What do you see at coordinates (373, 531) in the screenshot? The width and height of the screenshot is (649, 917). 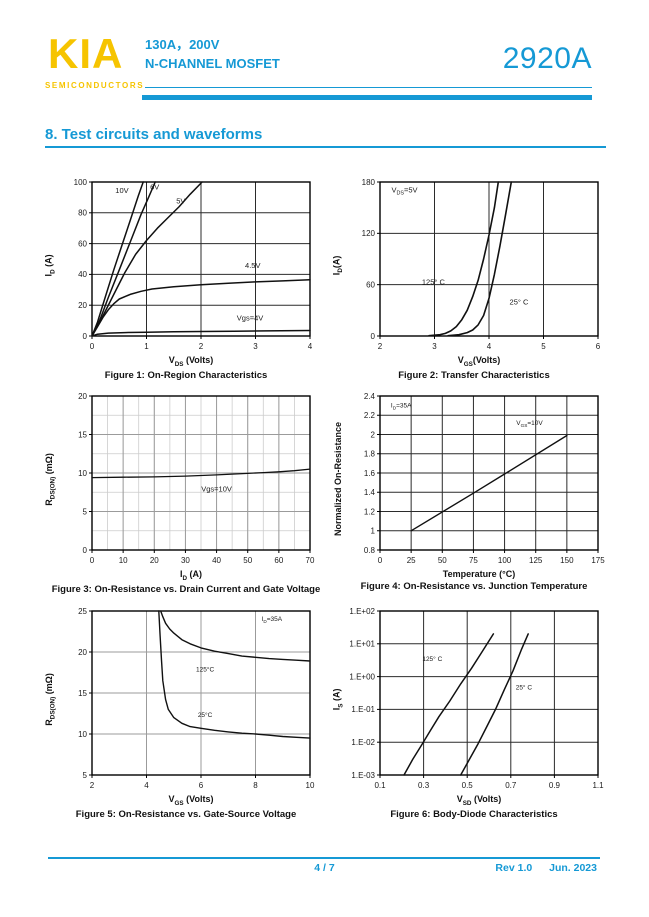 I see `y-tick-label: 1` at bounding box center [373, 531].